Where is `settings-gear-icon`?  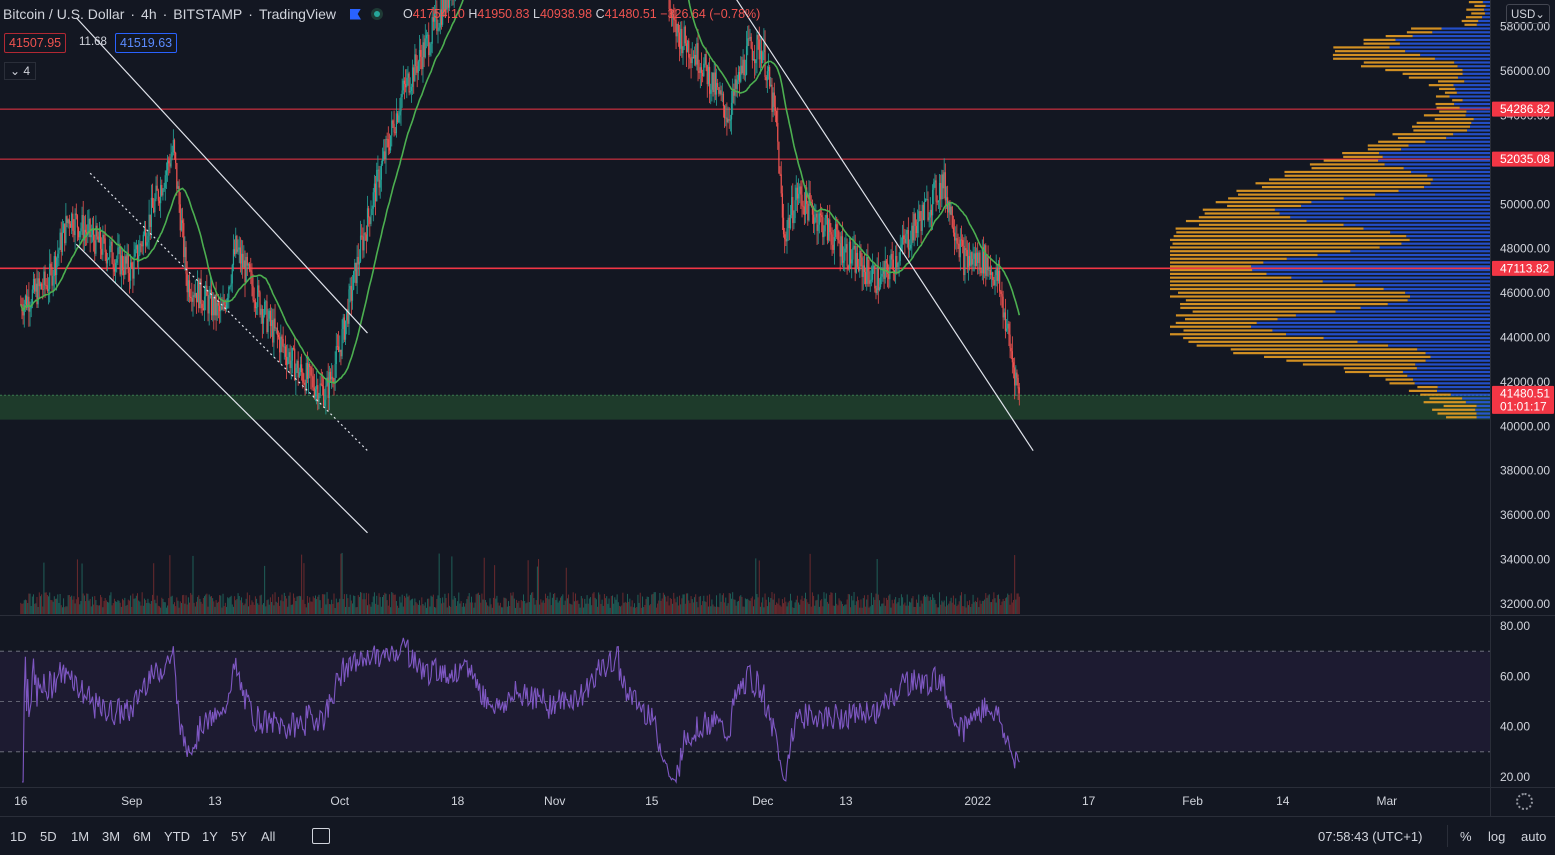 settings-gear-icon is located at coordinates (1524, 801).